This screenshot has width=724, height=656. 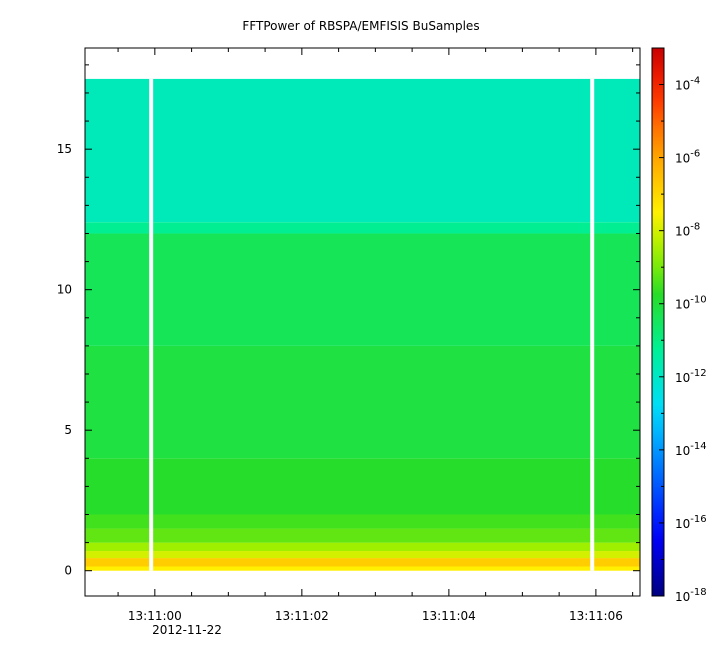 What do you see at coordinates (691, 522) in the screenshot?
I see `colorbar-tick-label: 10⁻¹⁶` at bounding box center [691, 522].